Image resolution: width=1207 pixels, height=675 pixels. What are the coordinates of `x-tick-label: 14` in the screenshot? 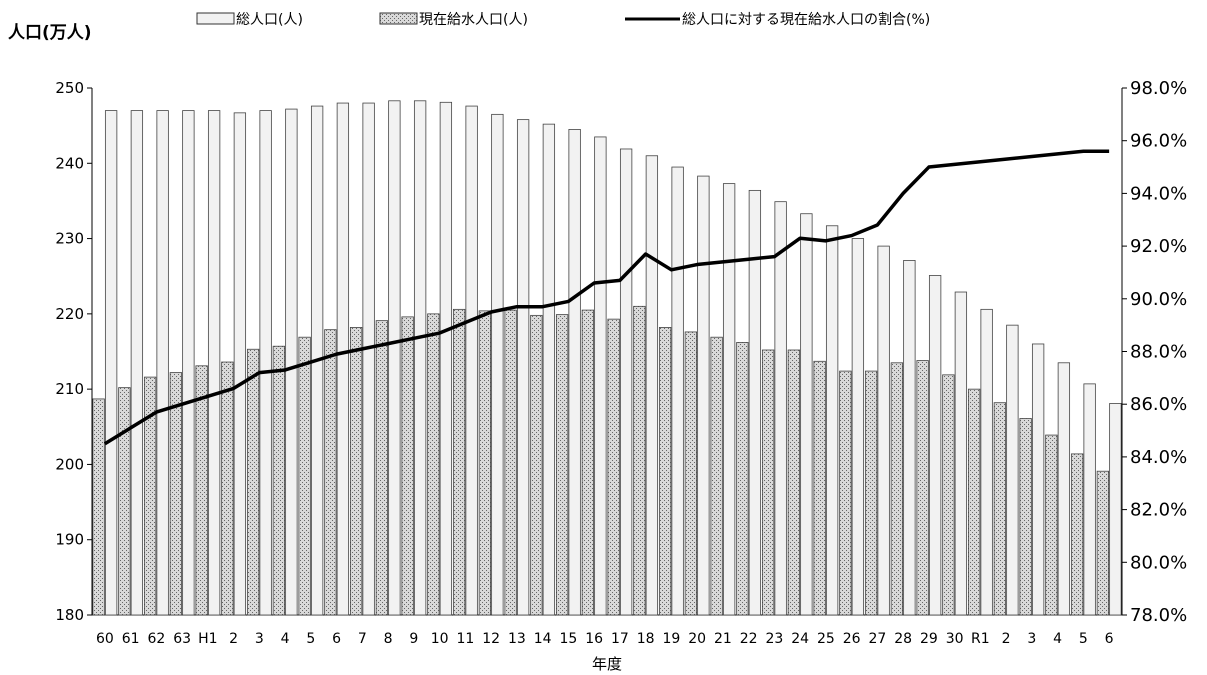 It's located at (543, 639).